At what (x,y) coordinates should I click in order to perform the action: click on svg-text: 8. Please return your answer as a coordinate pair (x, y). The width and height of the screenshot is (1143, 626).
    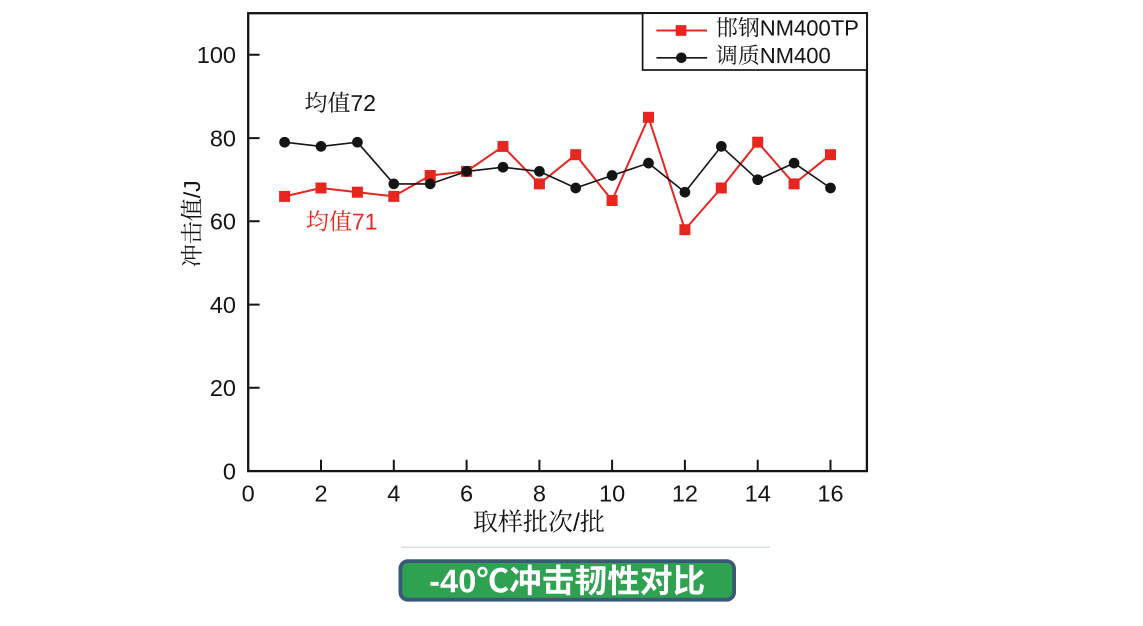
    Looking at the image, I should click on (539, 494).